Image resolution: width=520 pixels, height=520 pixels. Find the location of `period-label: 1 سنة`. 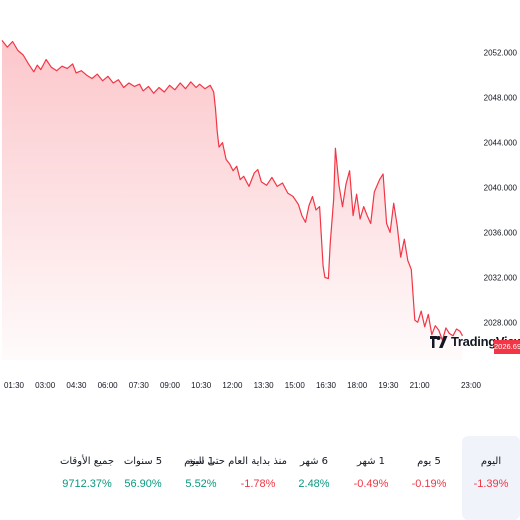

period-label: 1 سنة is located at coordinates (201, 461).